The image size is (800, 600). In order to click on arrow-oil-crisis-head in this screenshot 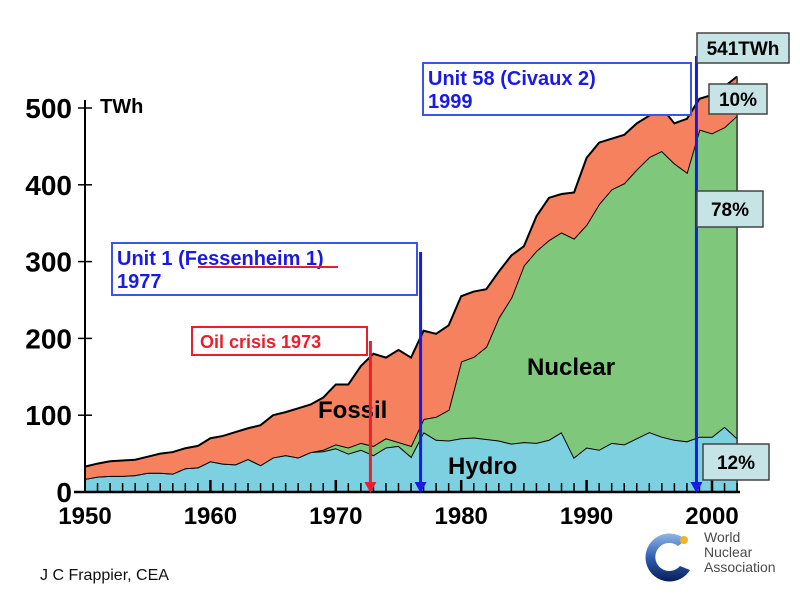, I will do `click(370, 487)`.